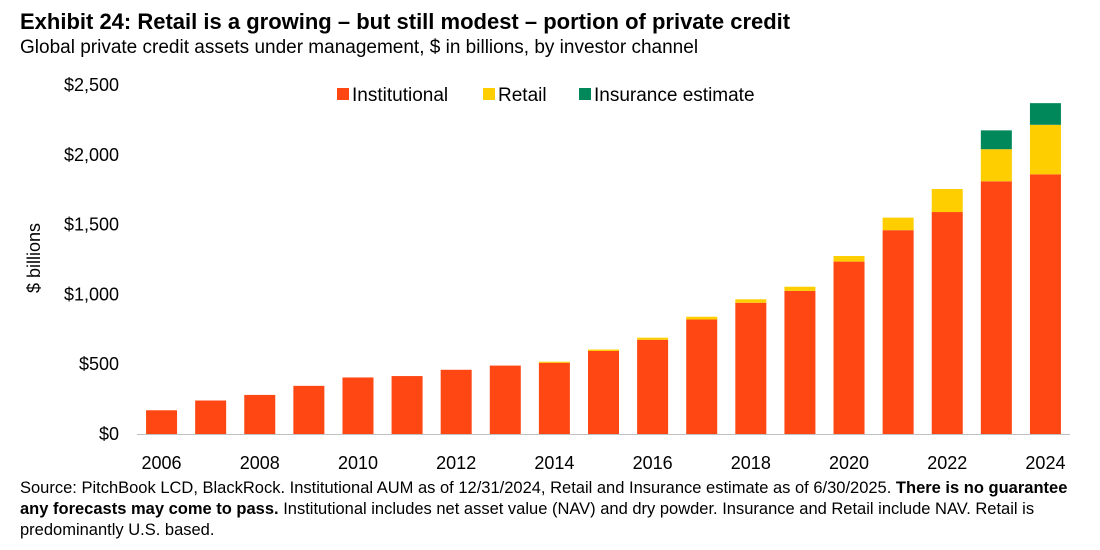 The width and height of the screenshot is (1100, 550). I want to click on y-tick-label: $0, so click(109, 434).